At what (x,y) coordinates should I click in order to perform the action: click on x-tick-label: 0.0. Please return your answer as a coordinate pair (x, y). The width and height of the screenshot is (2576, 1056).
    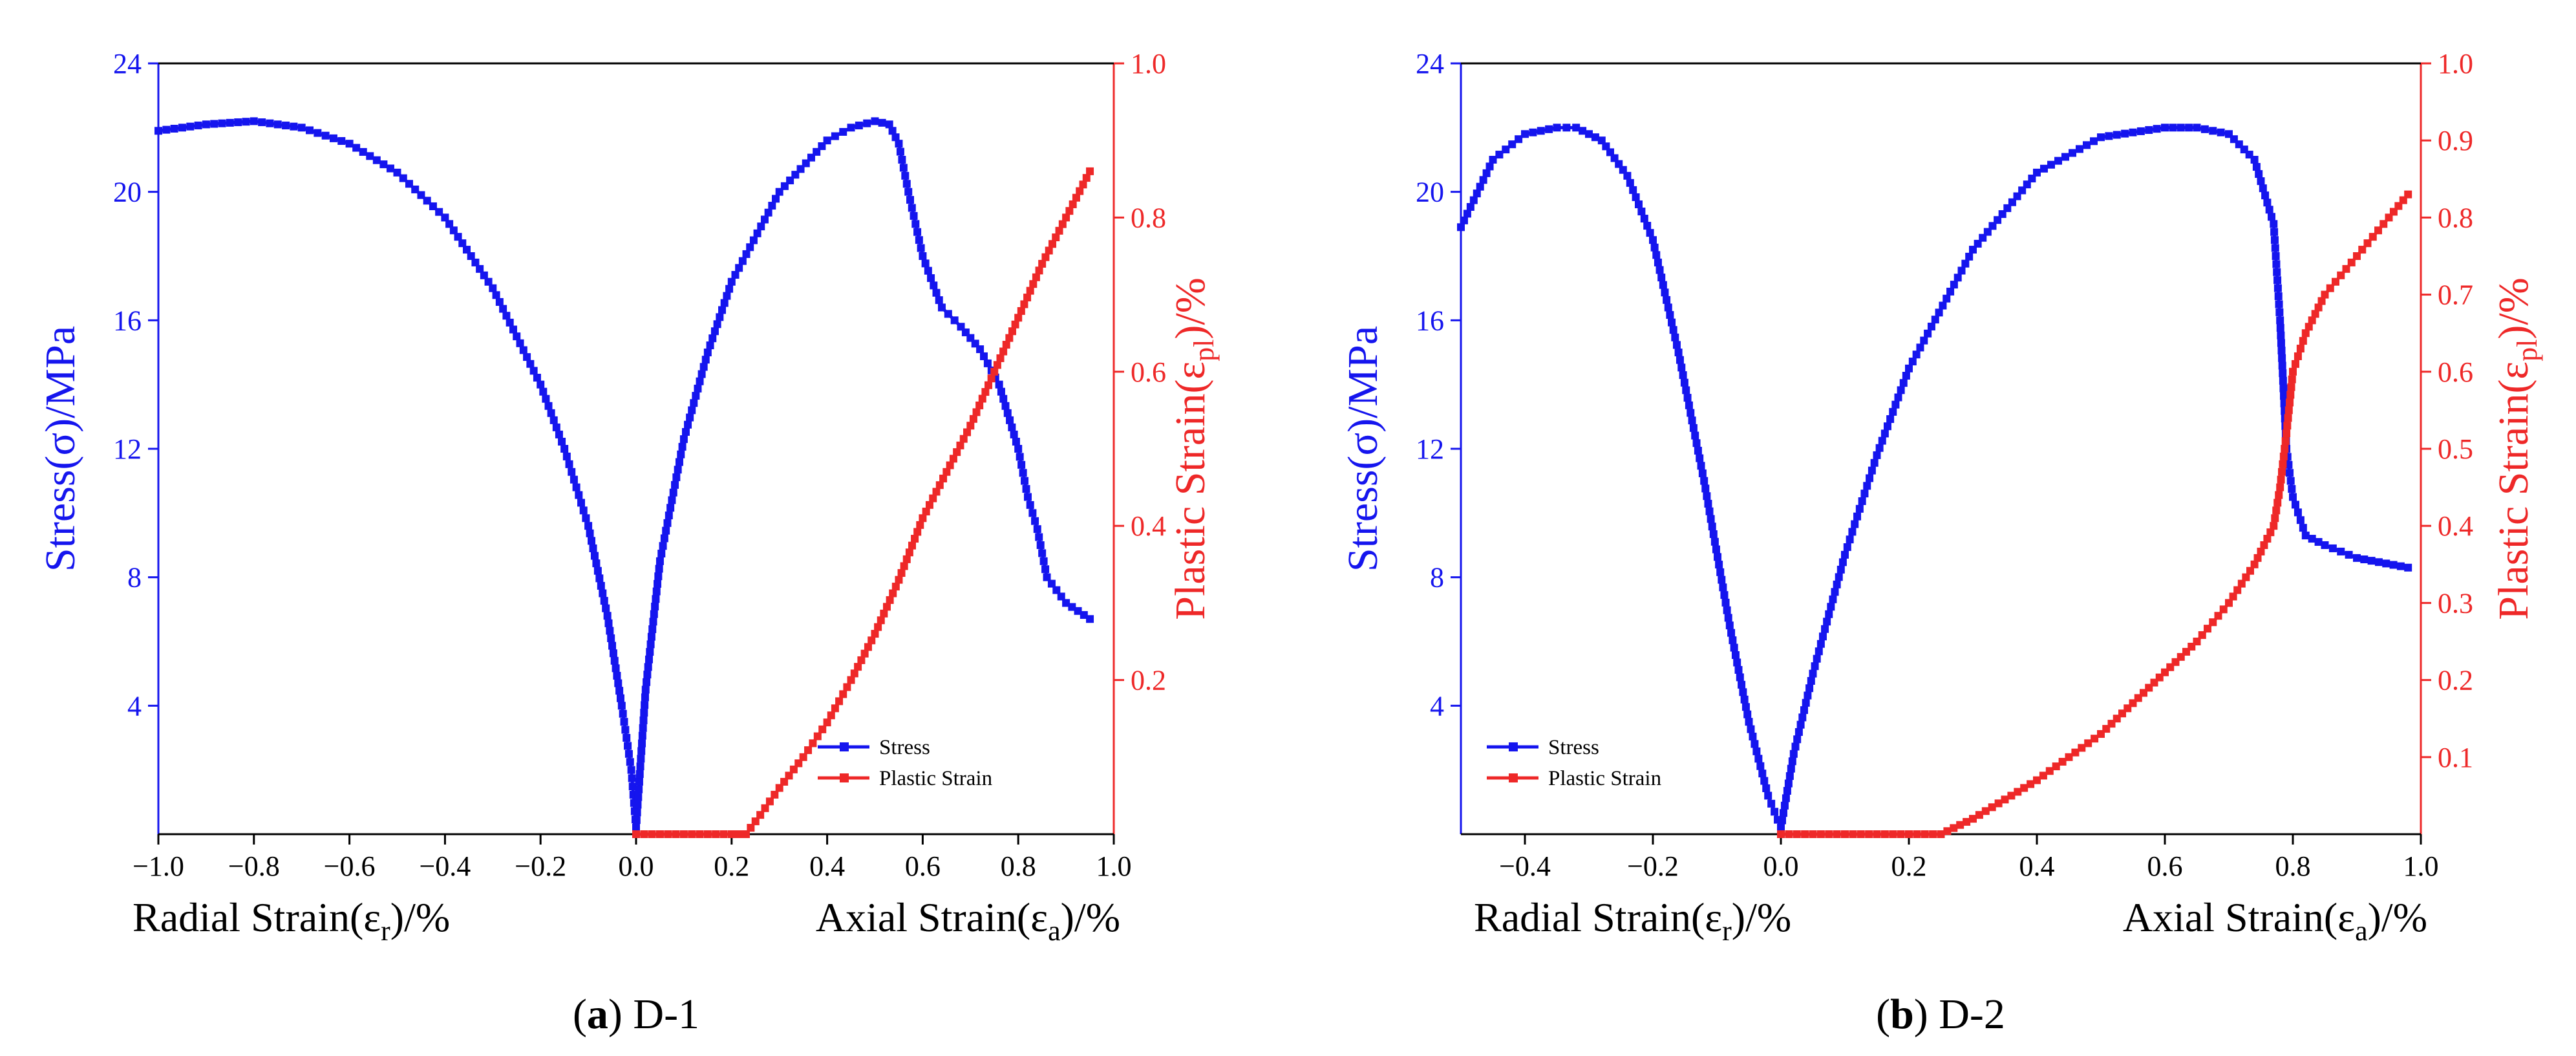
    Looking at the image, I should click on (1781, 866).